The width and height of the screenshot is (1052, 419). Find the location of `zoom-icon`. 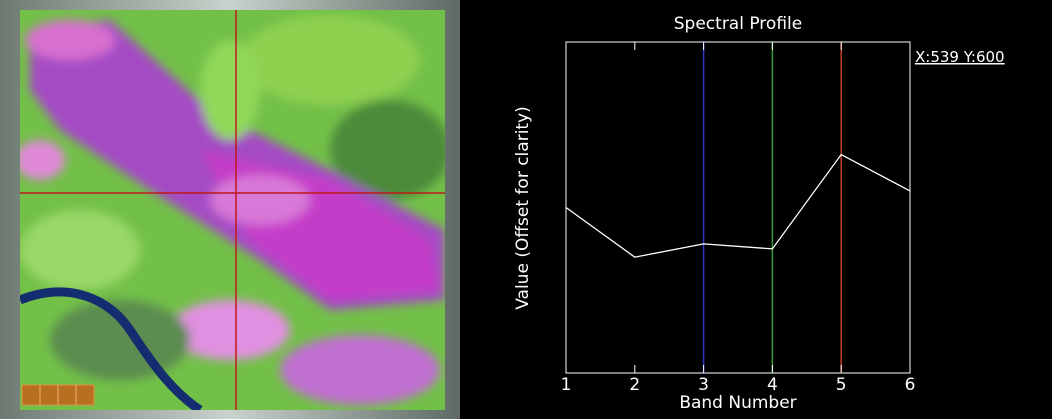

zoom-icon is located at coordinates (58, 395).